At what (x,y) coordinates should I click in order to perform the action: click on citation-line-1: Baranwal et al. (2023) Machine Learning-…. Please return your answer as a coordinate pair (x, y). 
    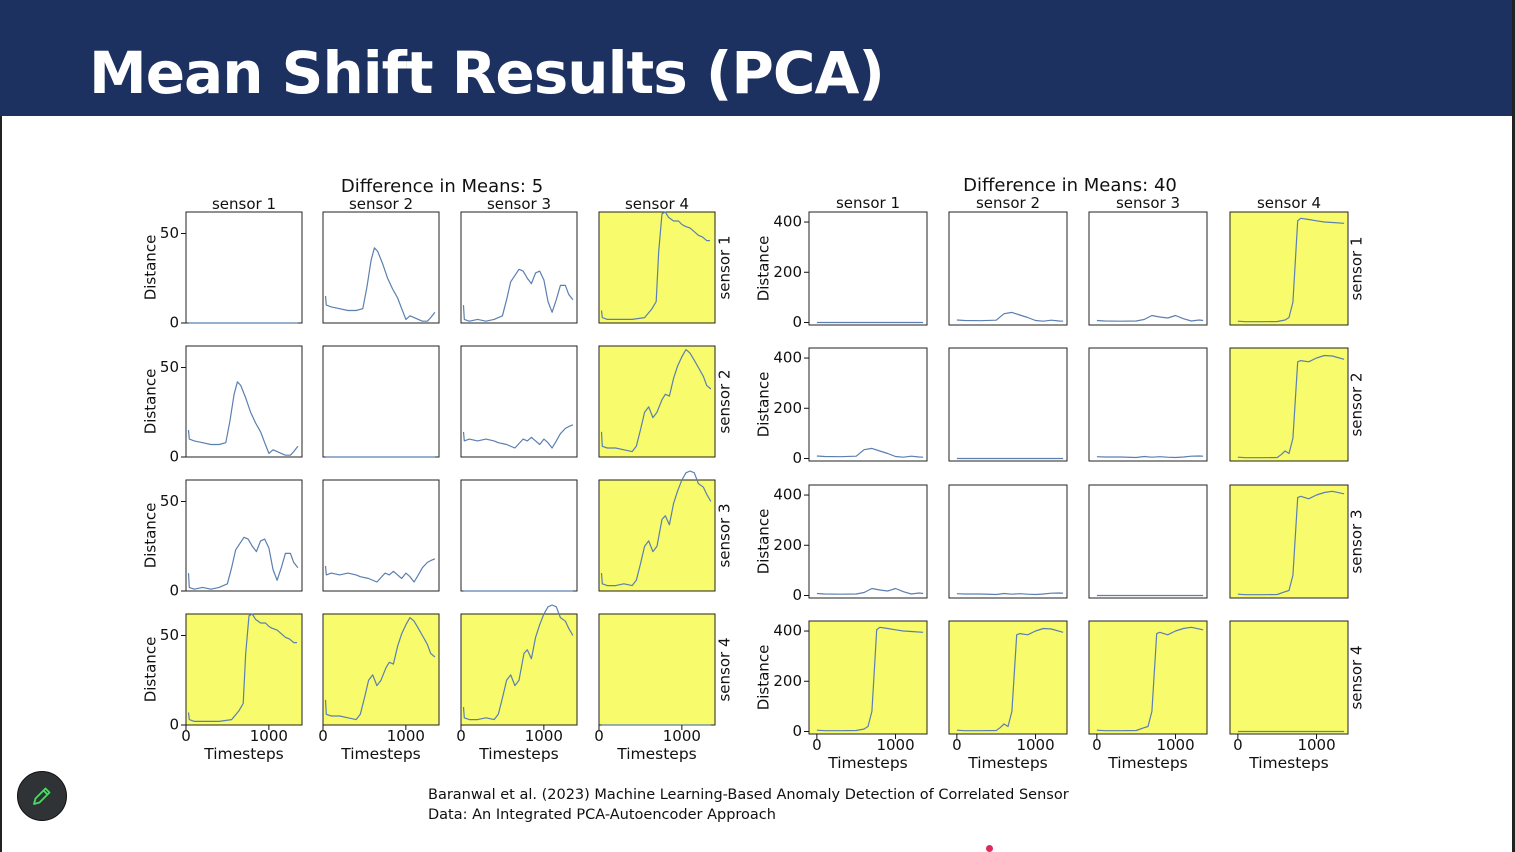
    Looking at the image, I should click on (748, 795).